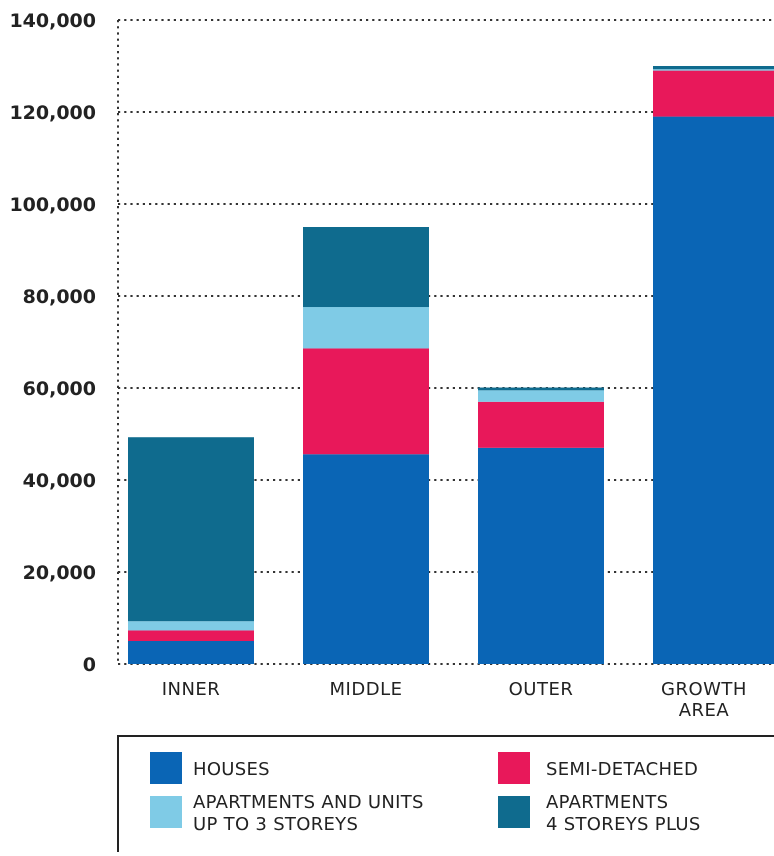 The image size is (774, 856). I want to click on legend-label: HOUSES, so click(231, 769).